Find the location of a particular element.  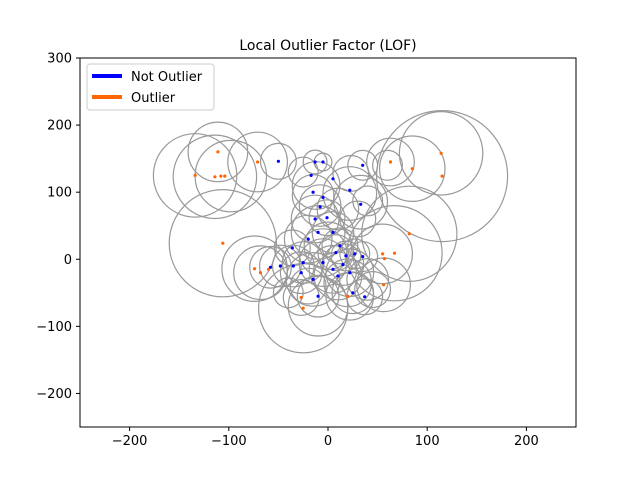

y-tick-label: 200 is located at coordinates (59, 126).